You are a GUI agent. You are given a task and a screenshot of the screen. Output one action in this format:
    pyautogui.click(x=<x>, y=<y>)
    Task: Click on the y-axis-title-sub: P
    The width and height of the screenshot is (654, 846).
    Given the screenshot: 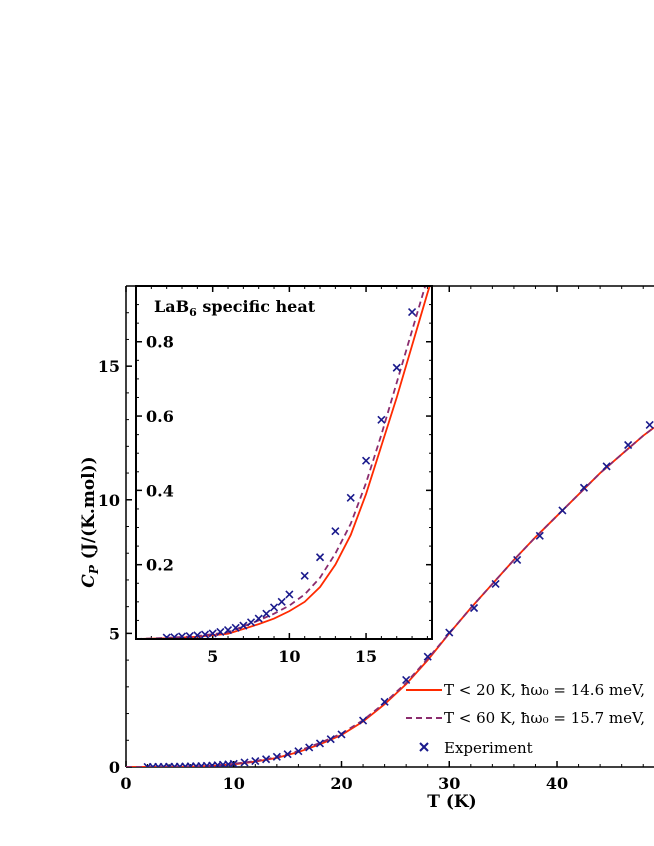 What is the action you would take?
    pyautogui.click(x=94, y=569)
    